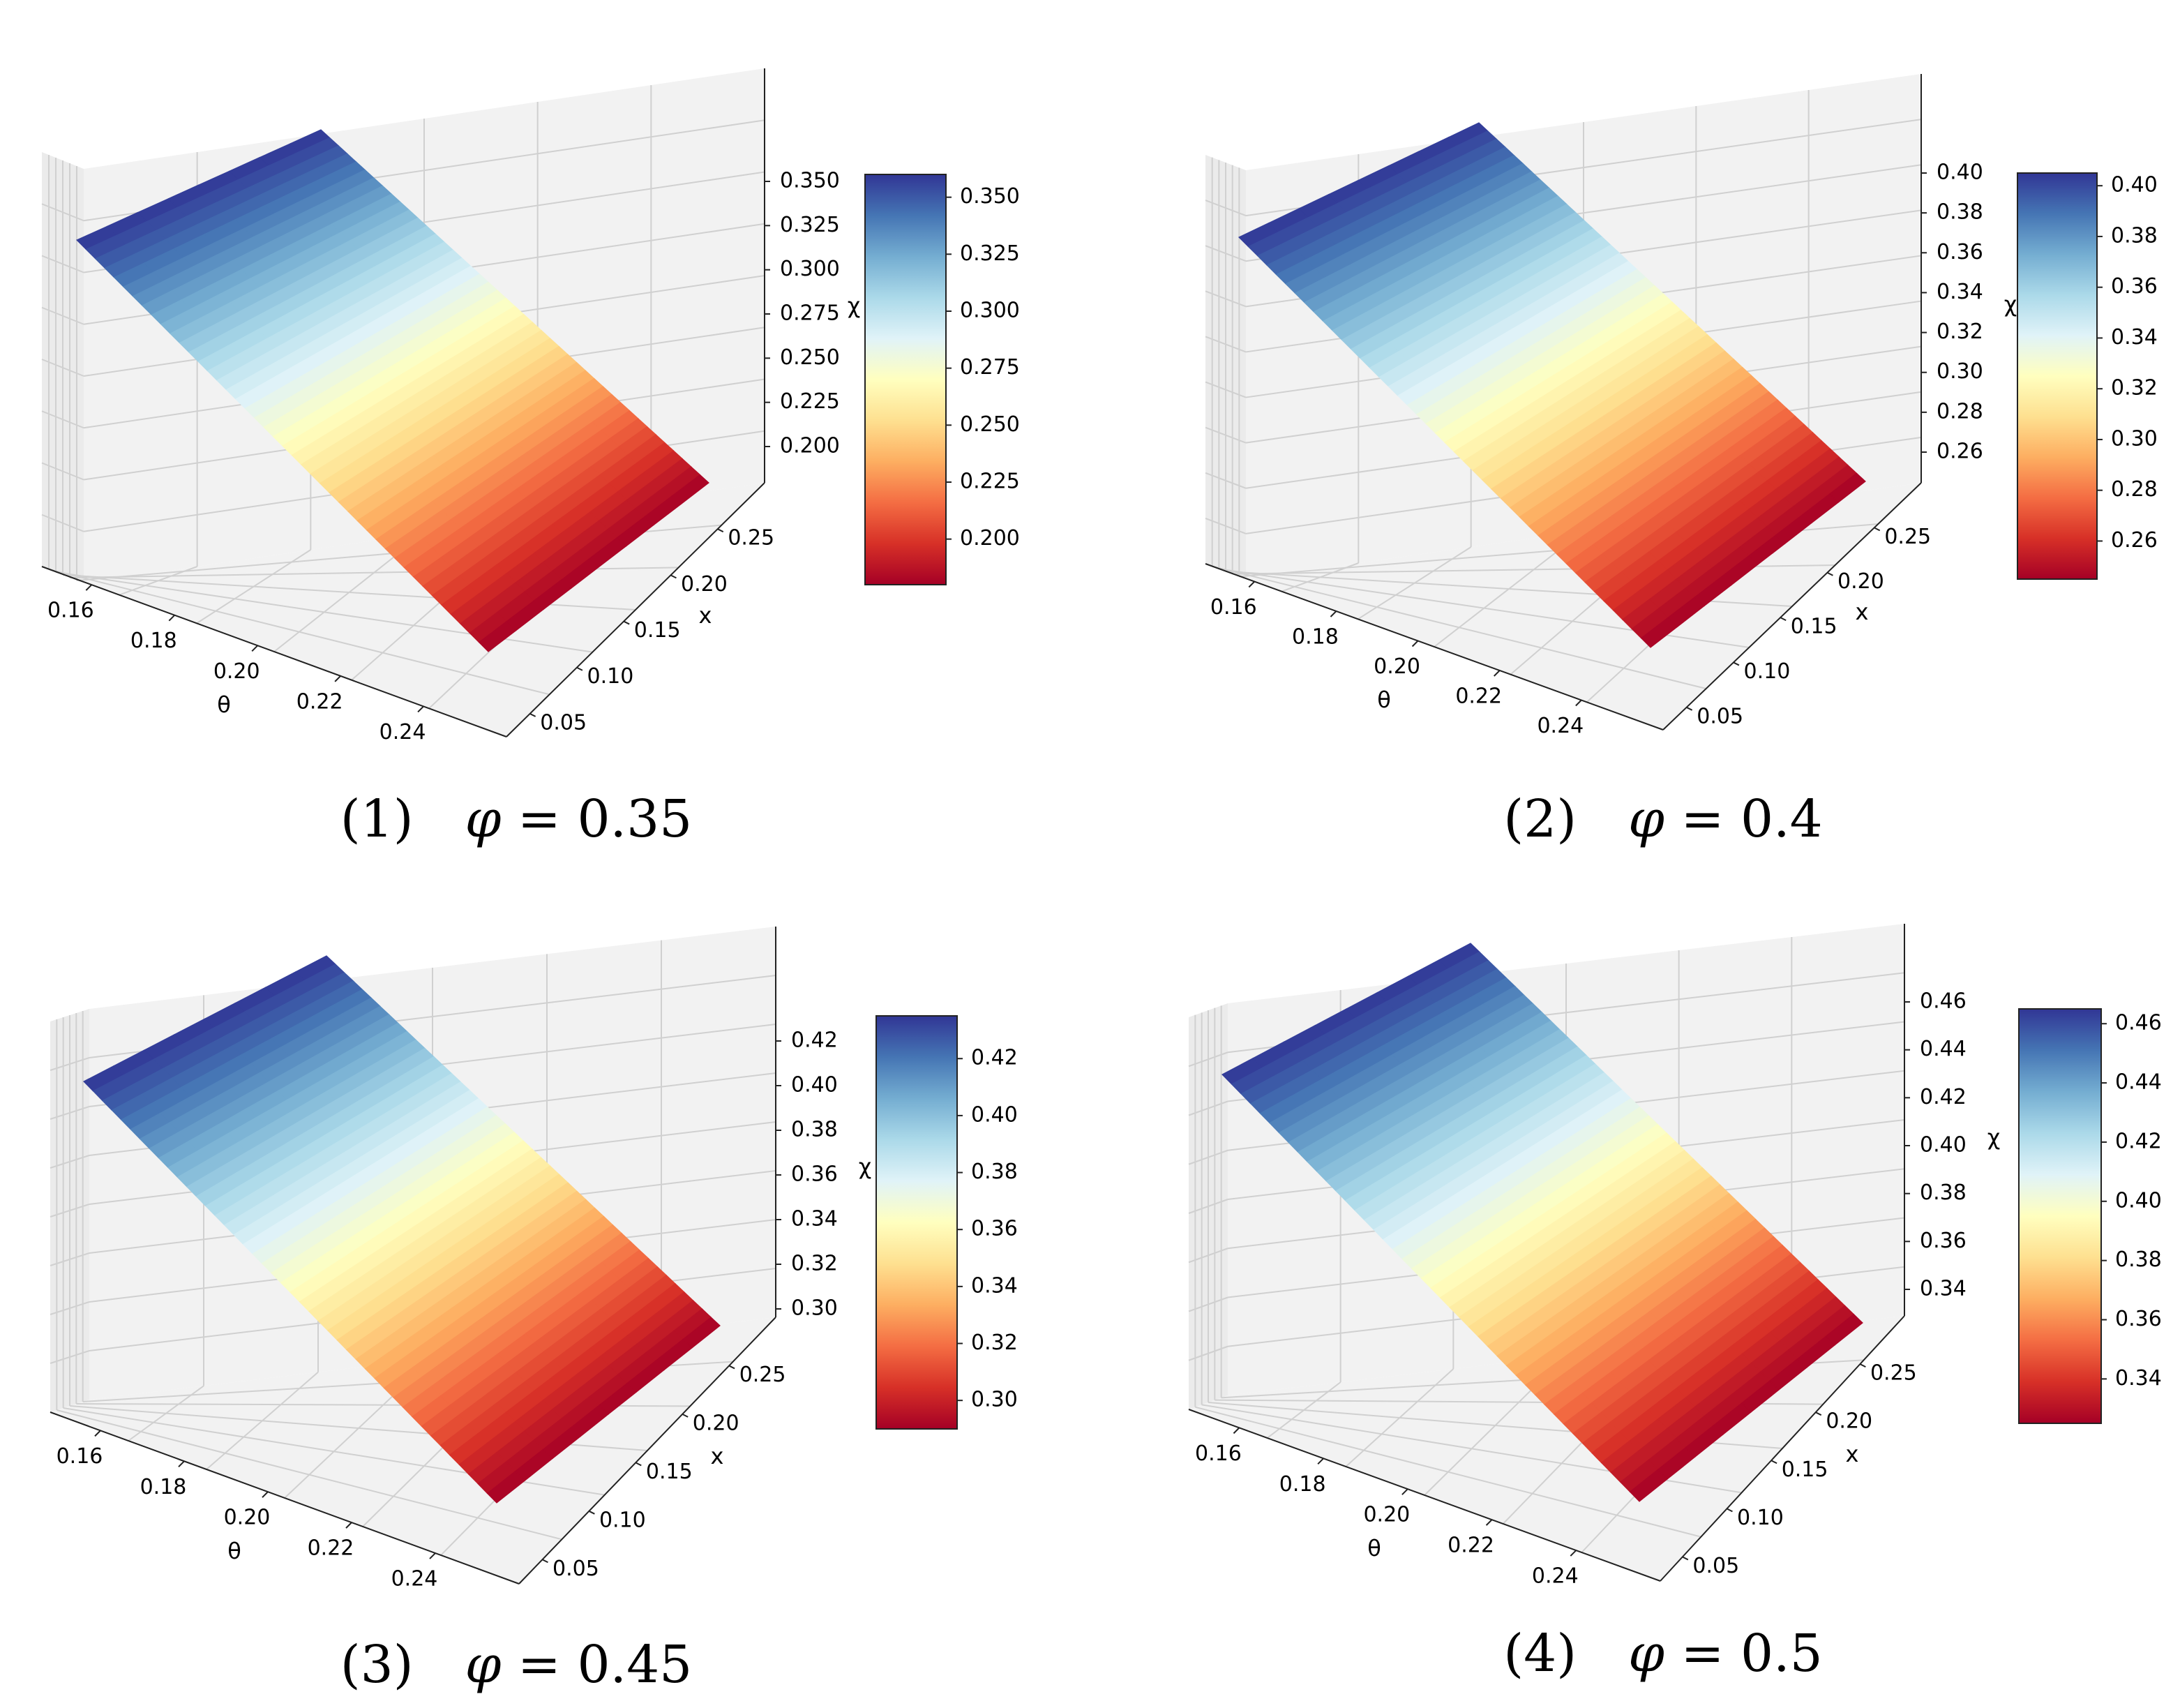  Describe the element at coordinates (814, 1130) in the screenshot. I see `z-tick-label: 0.38` at that location.